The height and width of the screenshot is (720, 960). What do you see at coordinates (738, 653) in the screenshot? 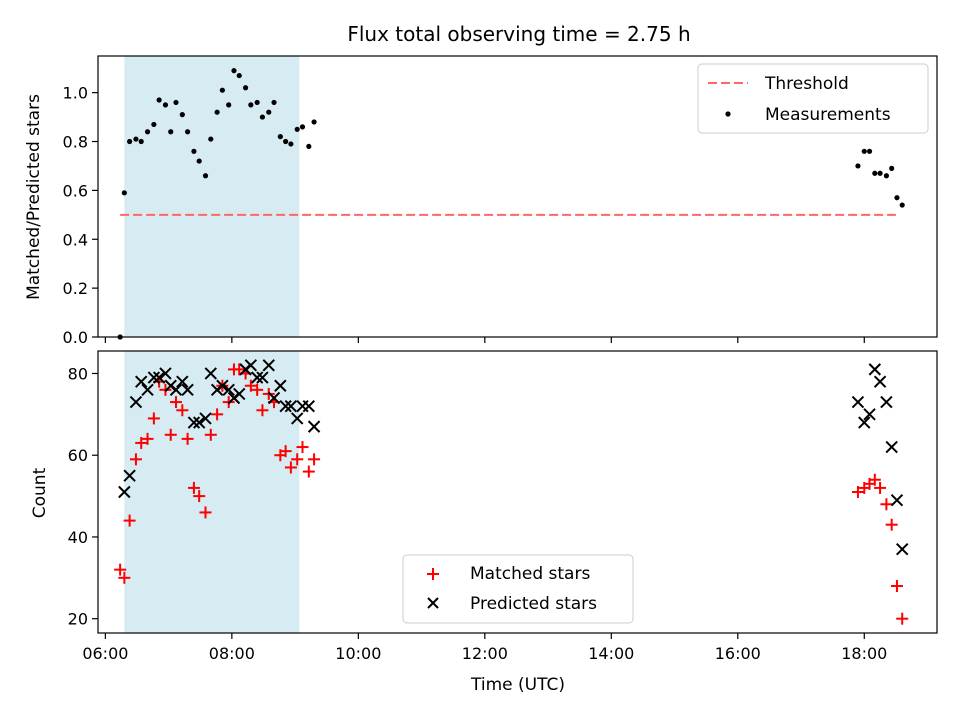
I see `bottom-xtick-label: 16:00` at bounding box center [738, 653].